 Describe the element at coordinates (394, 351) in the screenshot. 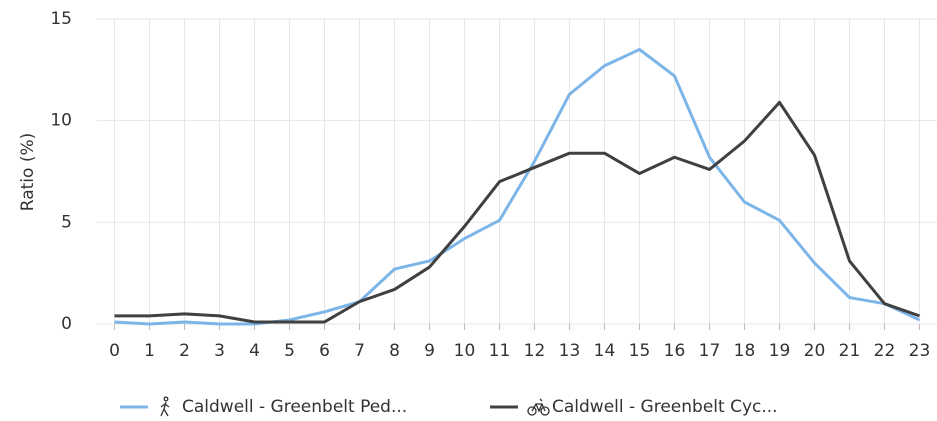

I see `x-tick-label: 8` at that location.